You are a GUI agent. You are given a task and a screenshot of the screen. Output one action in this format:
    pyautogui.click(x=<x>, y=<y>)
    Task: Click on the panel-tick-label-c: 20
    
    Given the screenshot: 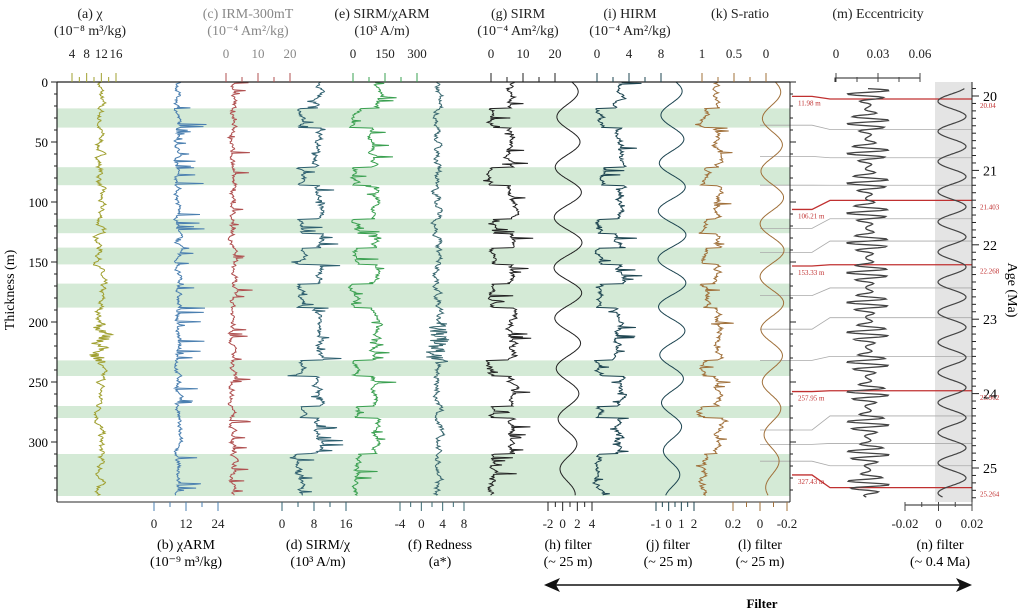 What is the action you would take?
    pyautogui.click(x=290, y=53)
    